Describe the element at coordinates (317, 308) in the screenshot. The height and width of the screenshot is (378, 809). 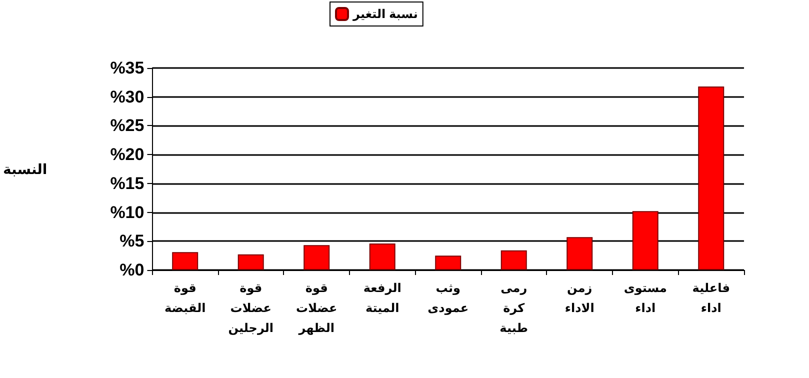
I see `x-tick-label: قوة عضلات الظهر` at that location.